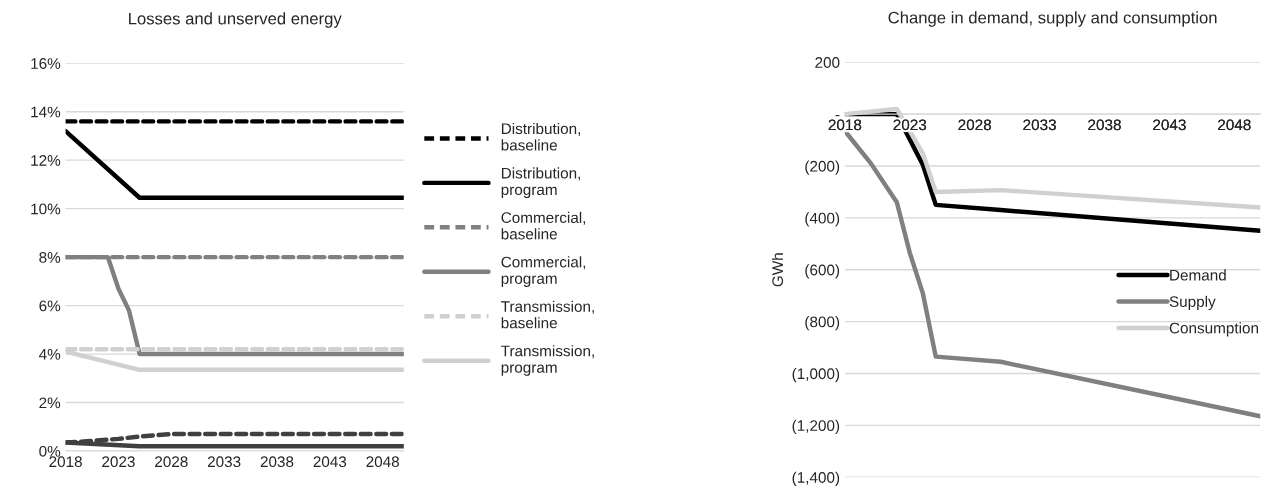 This screenshot has height=494, width=1286. What do you see at coordinates (1214, 329) in the screenshot?
I see `legend-label: Consumption` at bounding box center [1214, 329].